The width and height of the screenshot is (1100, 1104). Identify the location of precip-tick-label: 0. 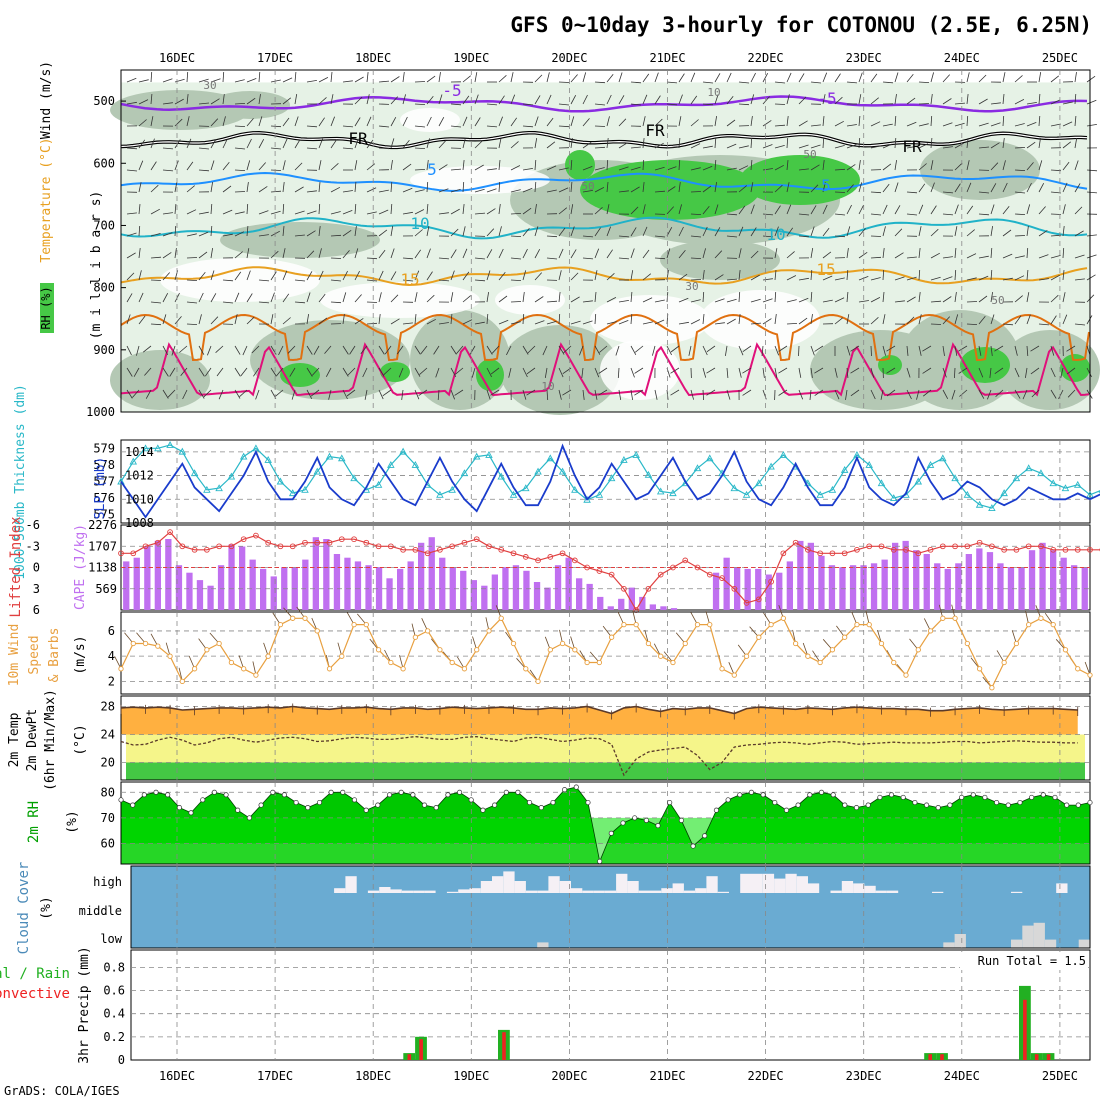
(121, 1060).